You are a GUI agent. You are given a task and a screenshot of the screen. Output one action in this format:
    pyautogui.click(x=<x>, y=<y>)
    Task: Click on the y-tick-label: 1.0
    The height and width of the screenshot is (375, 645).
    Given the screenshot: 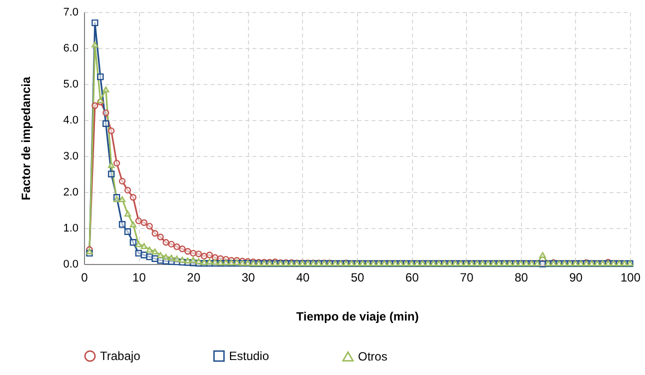 What is the action you would take?
    pyautogui.click(x=70, y=228)
    